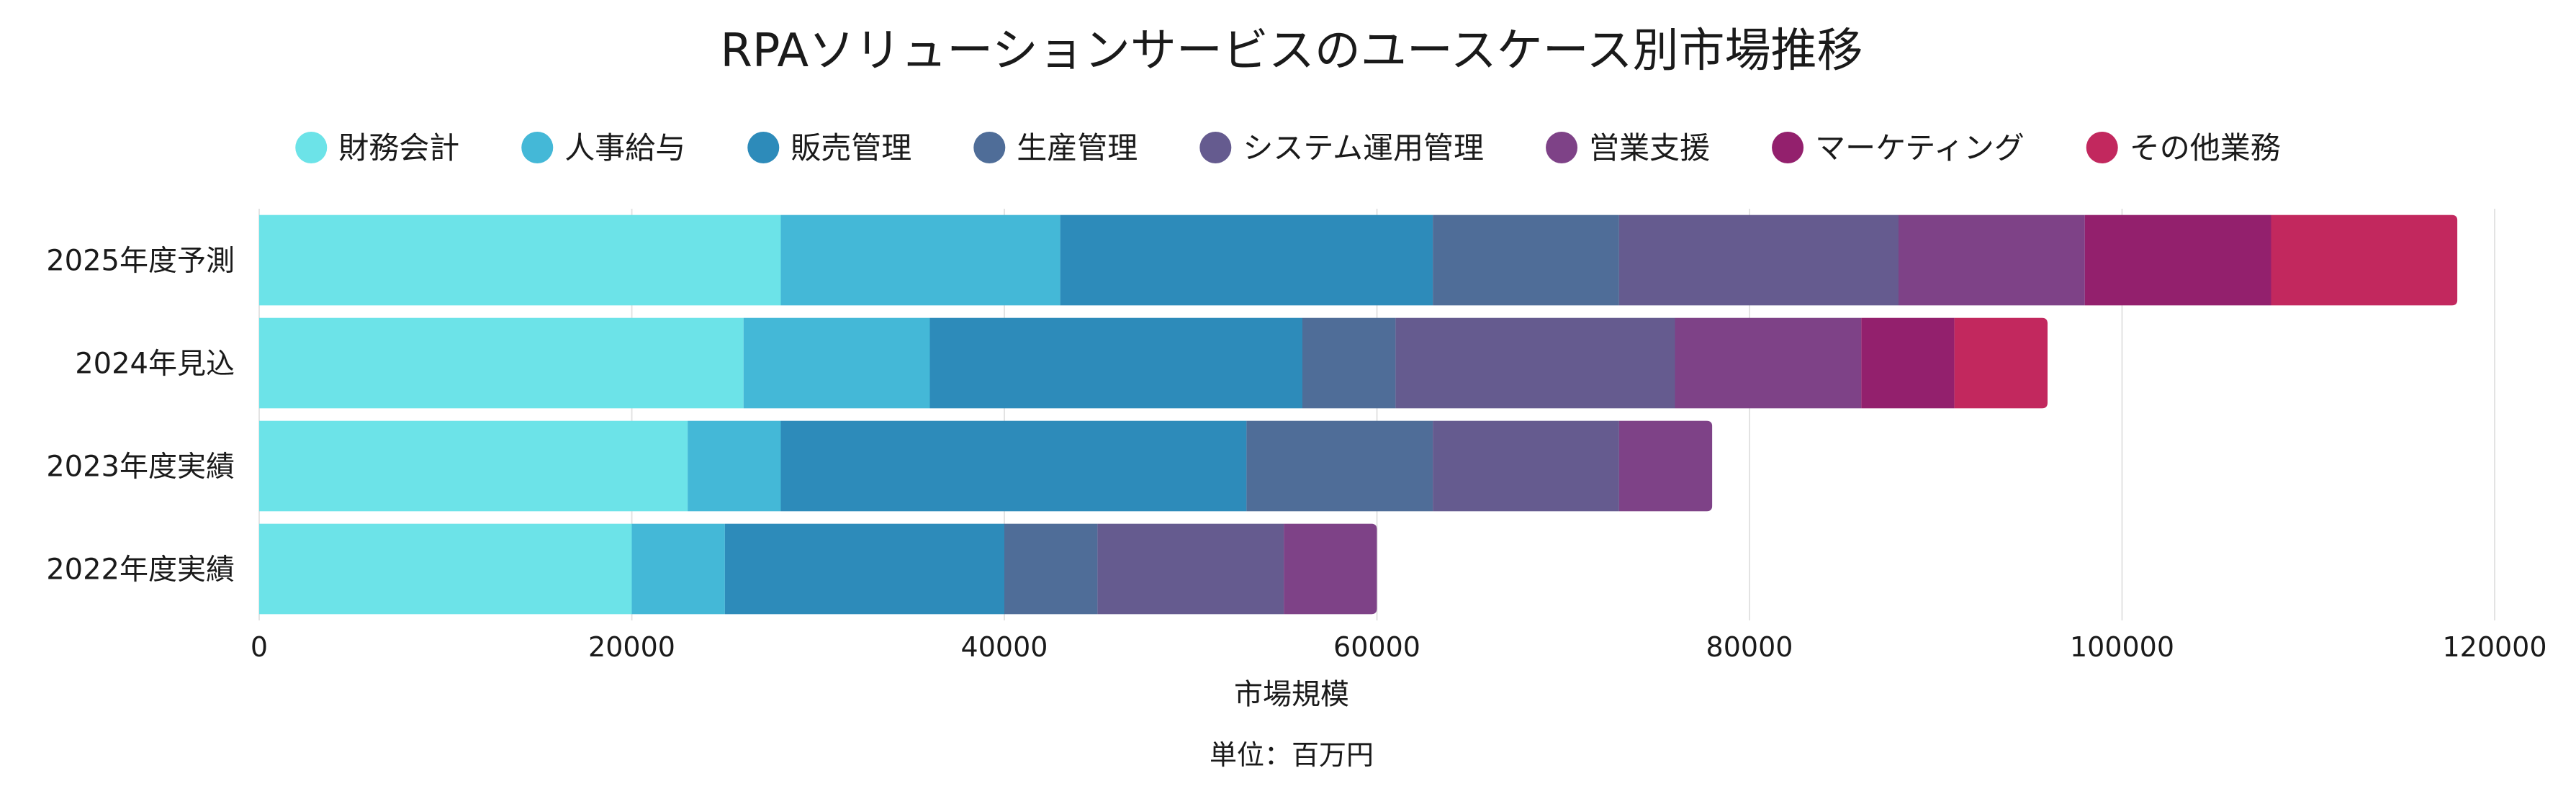 This screenshot has height=809, width=2576. I want to click on chart-legend: 財務会計 人事給与 販売管理 生産管理 システム運用管理 営業支援 マーケティング その他業務, so click(1288, 148).